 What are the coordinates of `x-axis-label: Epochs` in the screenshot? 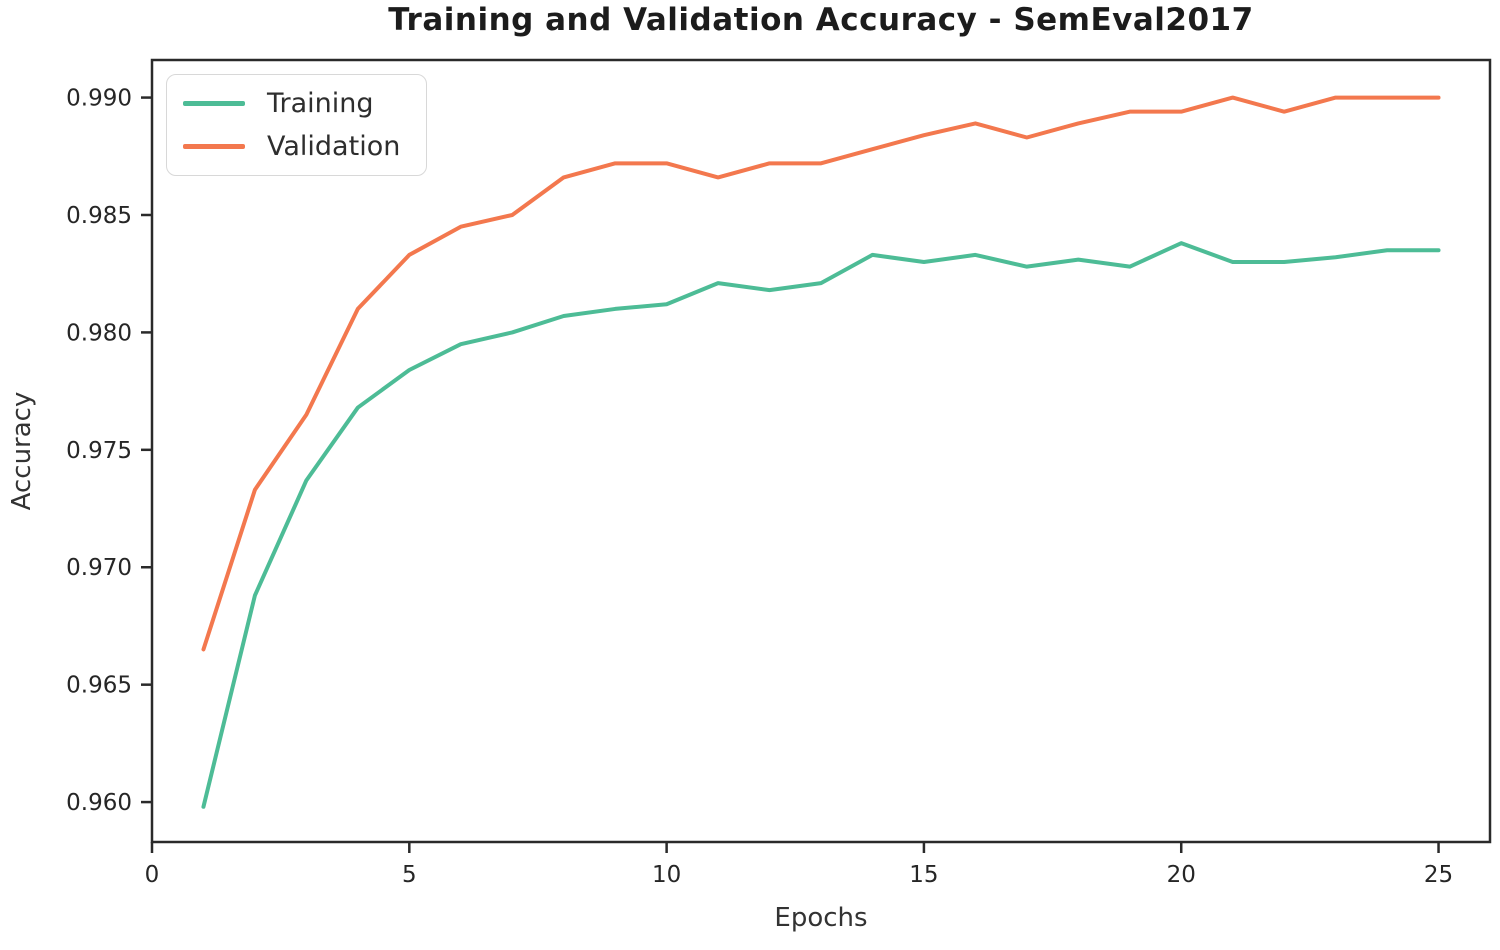 It's located at (821, 918).